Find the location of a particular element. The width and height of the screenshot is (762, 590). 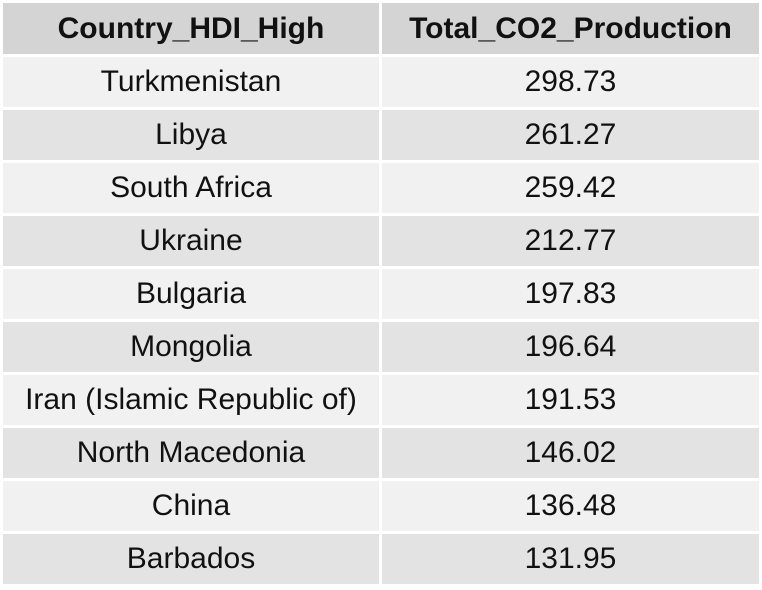

table-row: Libya 261.27 is located at coordinates (381, 135).